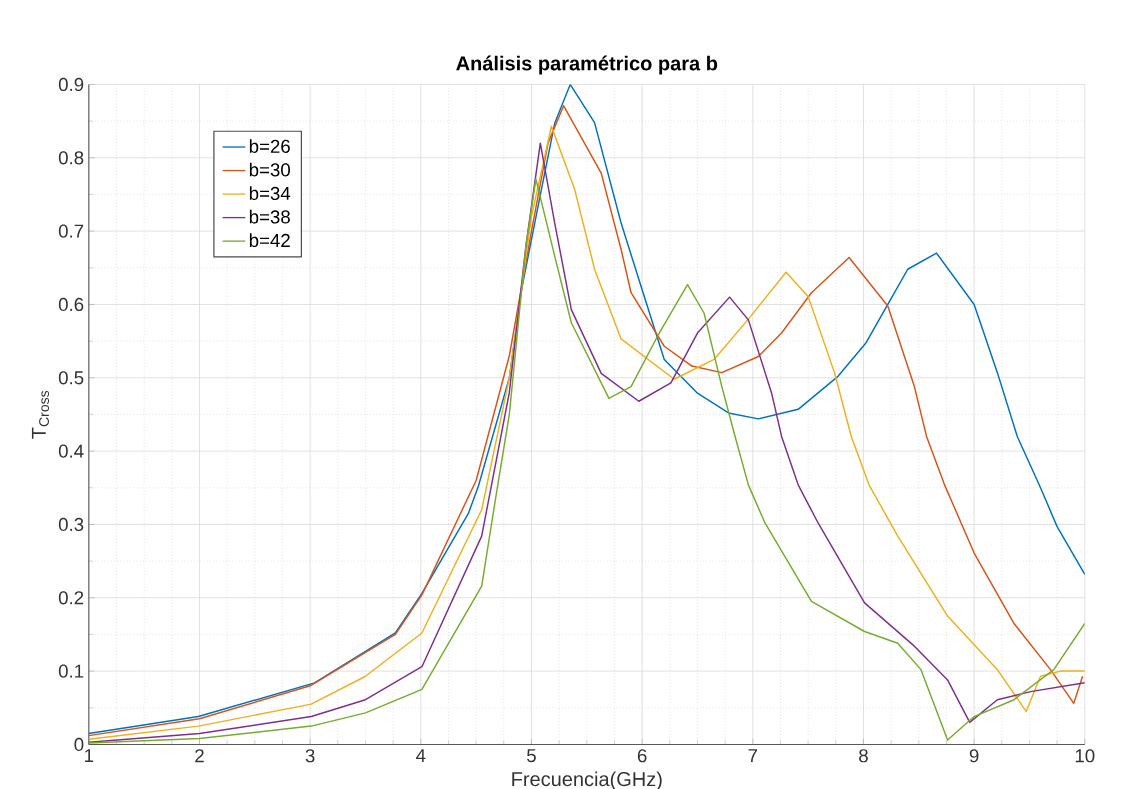  Describe the element at coordinates (71, 378) in the screenshot. I see `y-tick-label: 0.5` at that location.